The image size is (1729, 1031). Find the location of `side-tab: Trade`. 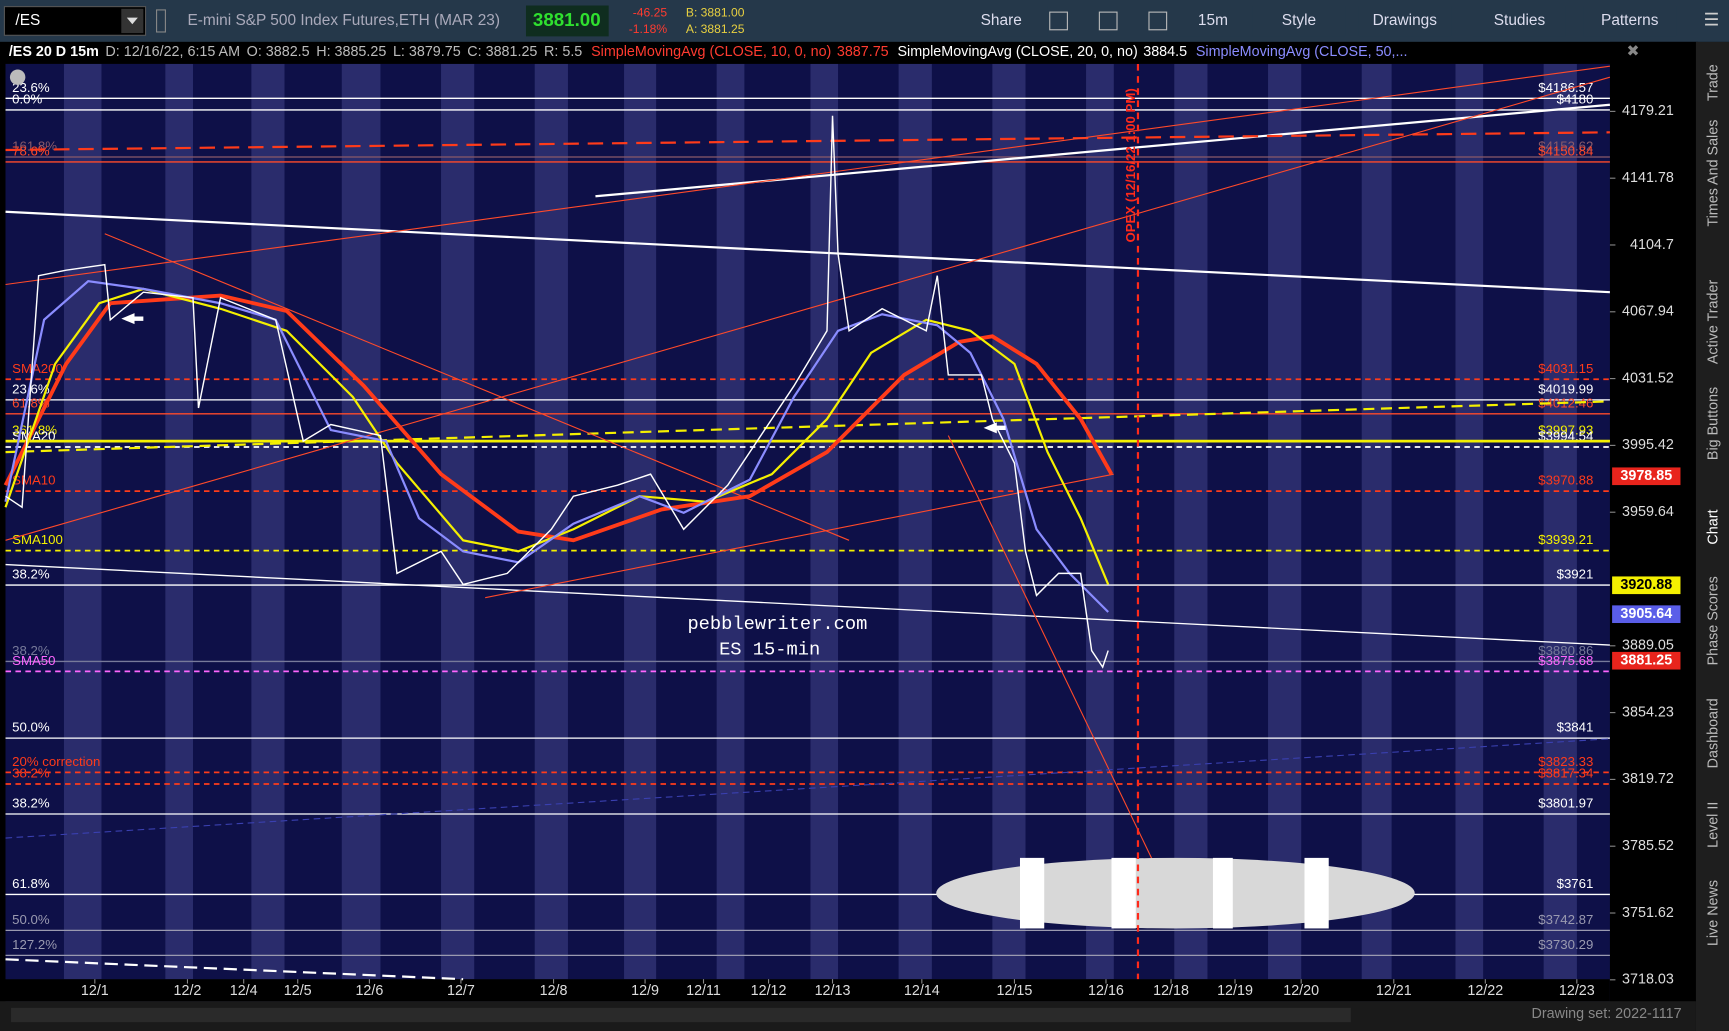

side-tab: Trade is located at coordinates (1713, 82).